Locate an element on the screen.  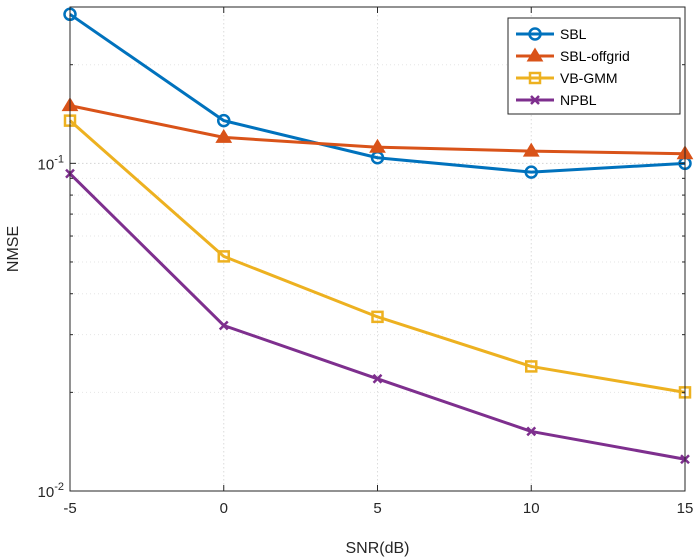
legend-label: SBL is located at coordinates (573, 34).